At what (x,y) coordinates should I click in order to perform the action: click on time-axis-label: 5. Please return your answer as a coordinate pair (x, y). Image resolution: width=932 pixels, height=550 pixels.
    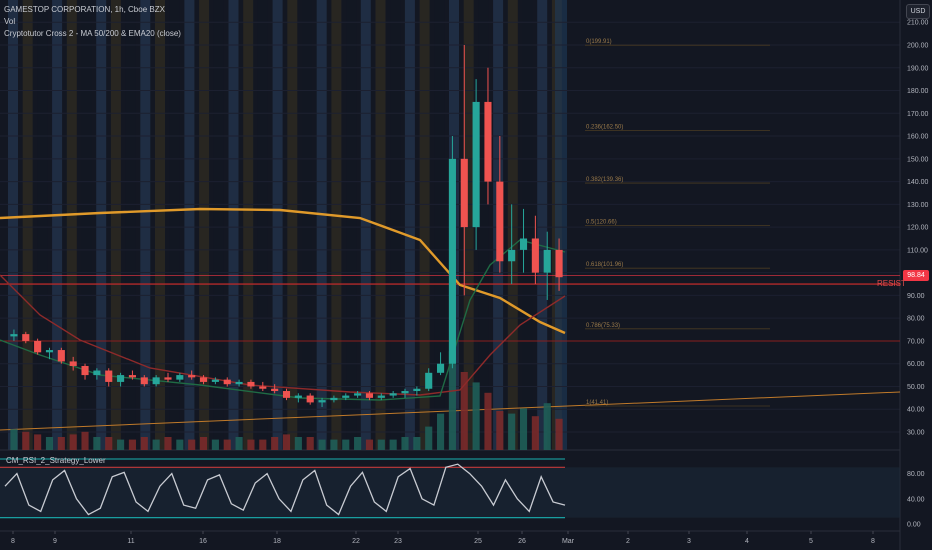
    Looking at the image, I should click on (811, 541).